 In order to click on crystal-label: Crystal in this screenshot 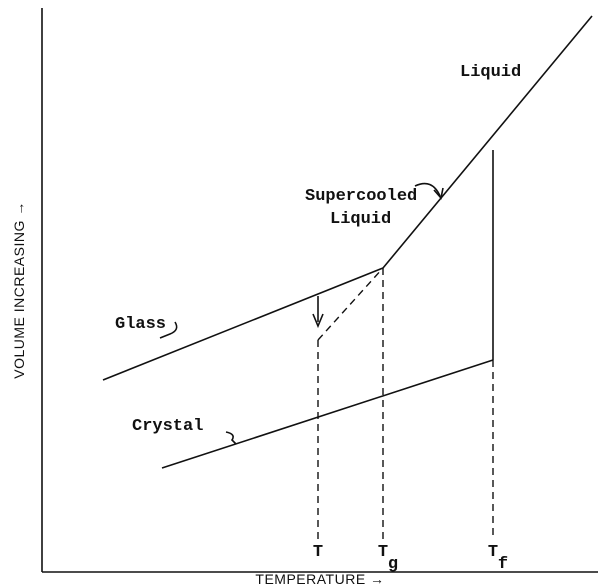, I will do `click(167, 426)`.